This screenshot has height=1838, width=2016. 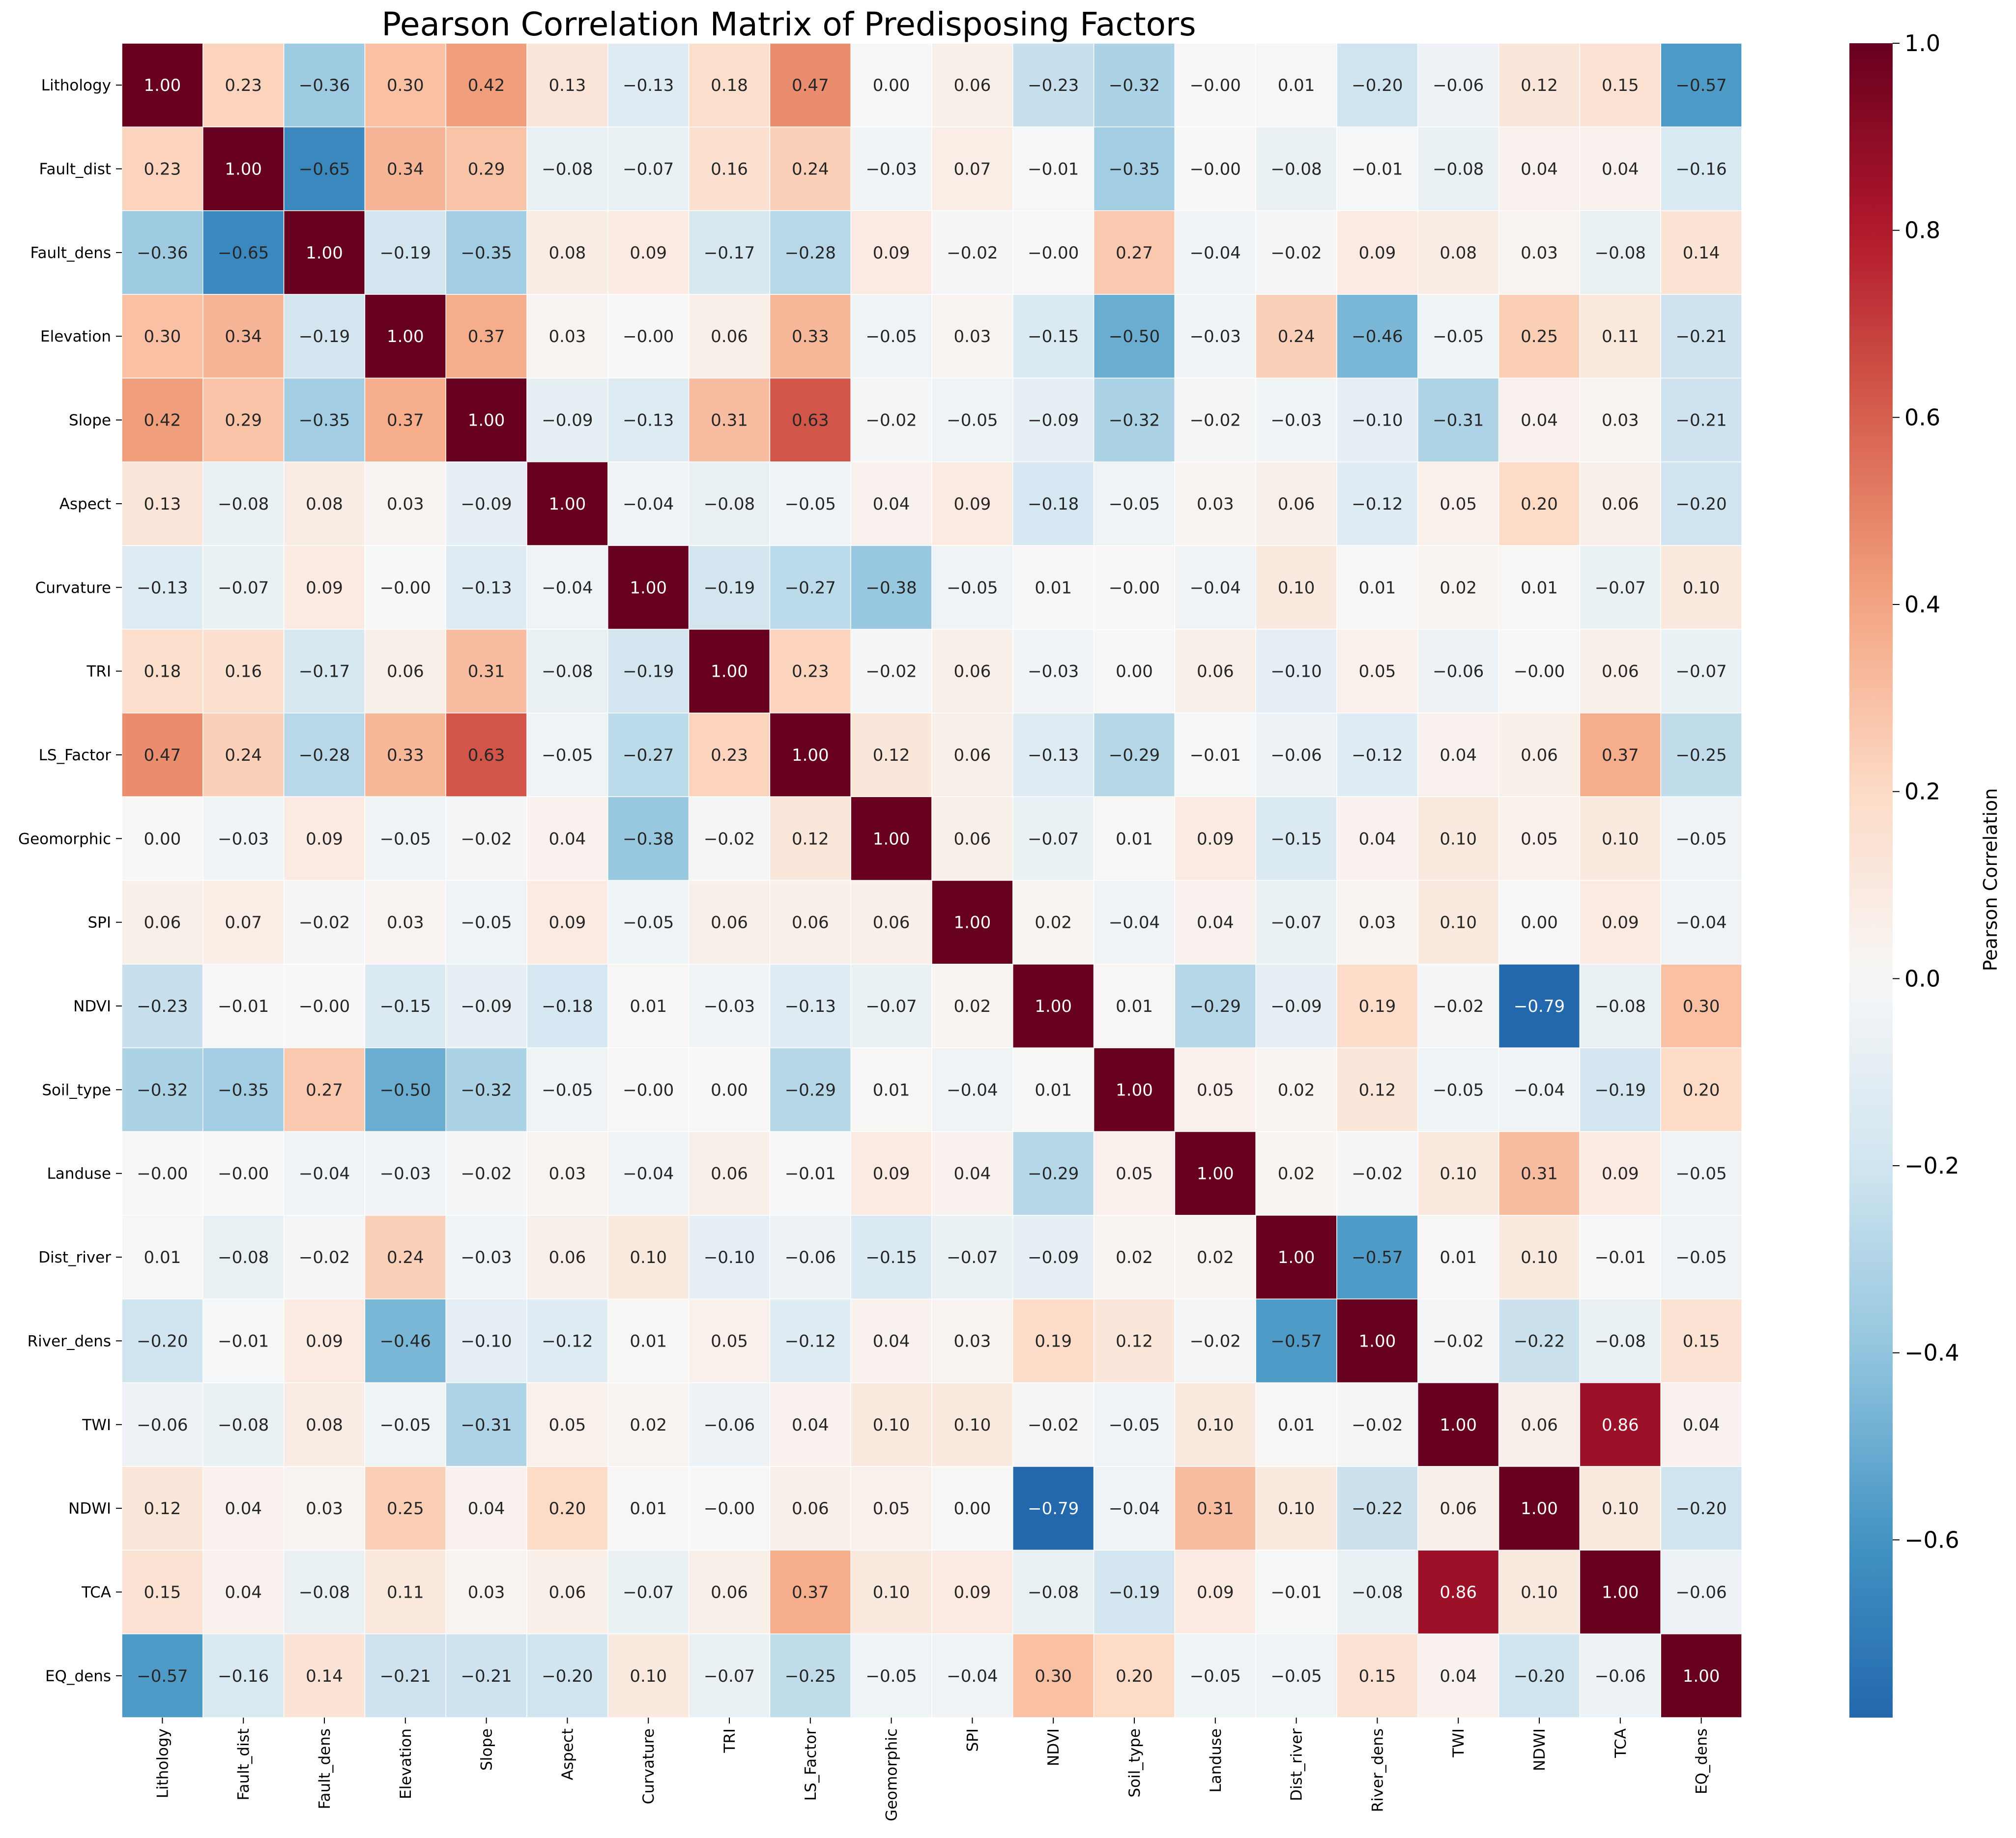 What do you see at coordinates (1701, 253) in the screenshot?
I see `cell-value-label: 0.14` at bounding box center [1701, 253].